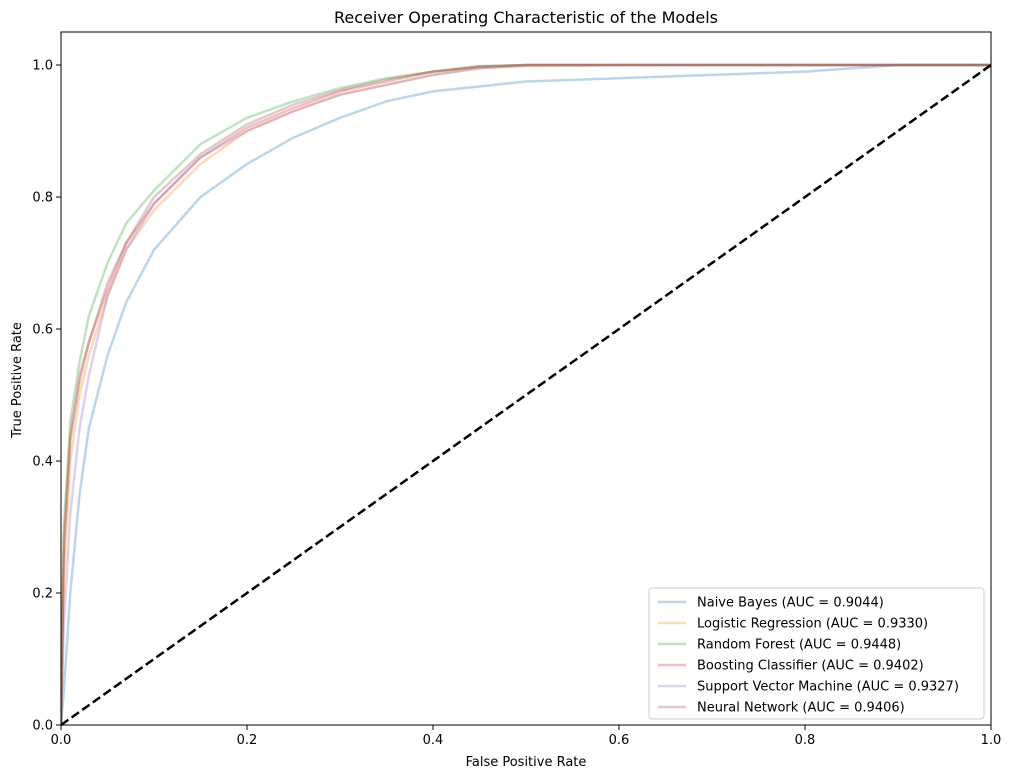 The width and height of the screenshot is (1012, 782). Describe the element at coordinates (526, 762) in the screenshot. I see `x-axis-label: False Positive Rate` at that location.